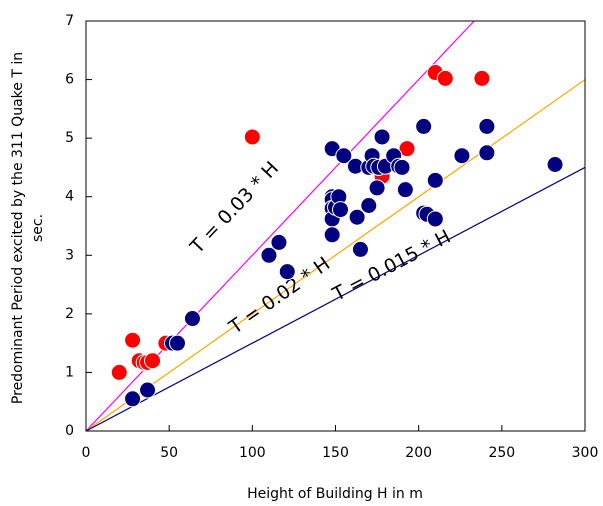 The width and height of the screenshot is (603, 506). Describe the element at coordinates (69, 314) in the screenshot. I see `y-tick-label: 2` at that location.